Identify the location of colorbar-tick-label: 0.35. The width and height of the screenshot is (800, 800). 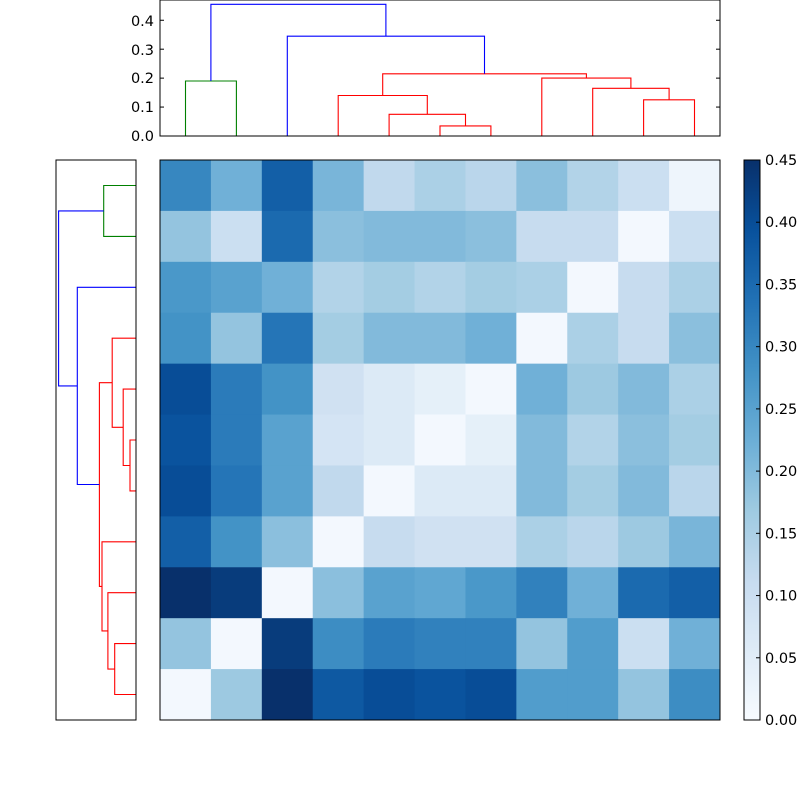
(781, 285).